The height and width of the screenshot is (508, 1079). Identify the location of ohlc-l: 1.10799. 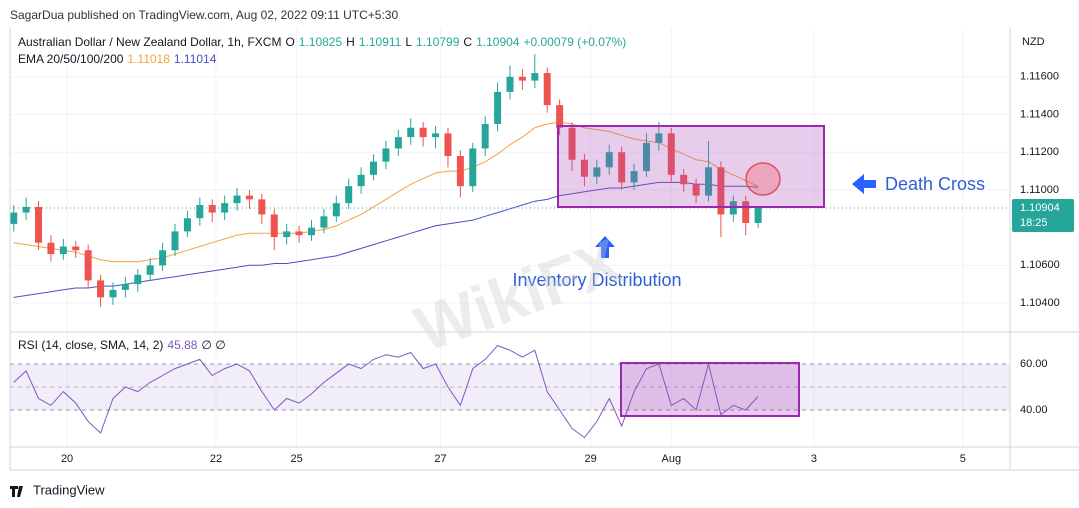
(438, 42).